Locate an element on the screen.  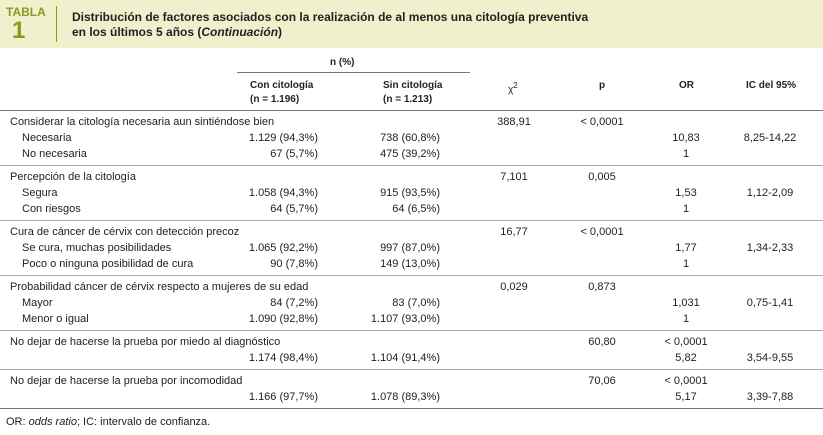
cell: 10,83 is located at coordinates (686, 138).